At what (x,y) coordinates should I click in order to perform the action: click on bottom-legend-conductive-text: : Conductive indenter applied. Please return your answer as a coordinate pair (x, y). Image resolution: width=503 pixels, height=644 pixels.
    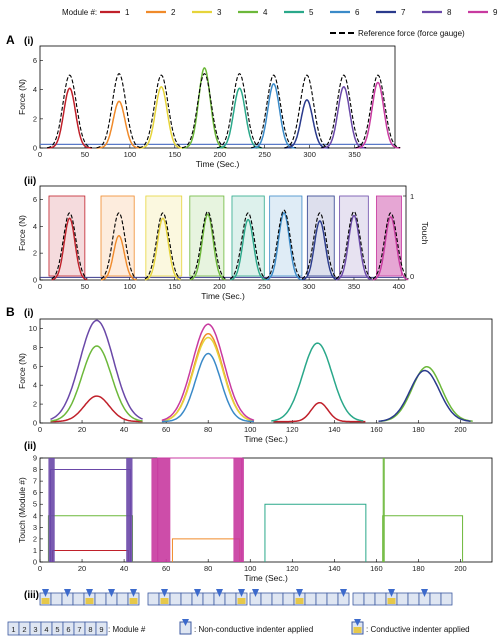
    Looking at the image, I should click on (418, 629).